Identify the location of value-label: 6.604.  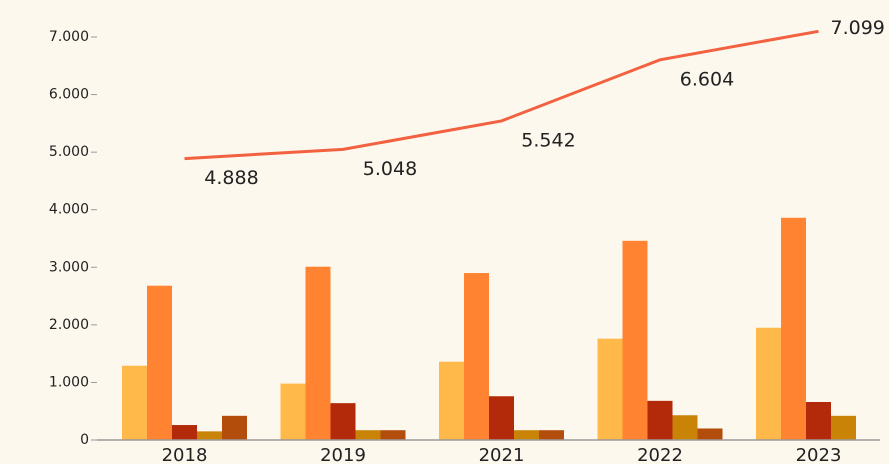
(707, 79).